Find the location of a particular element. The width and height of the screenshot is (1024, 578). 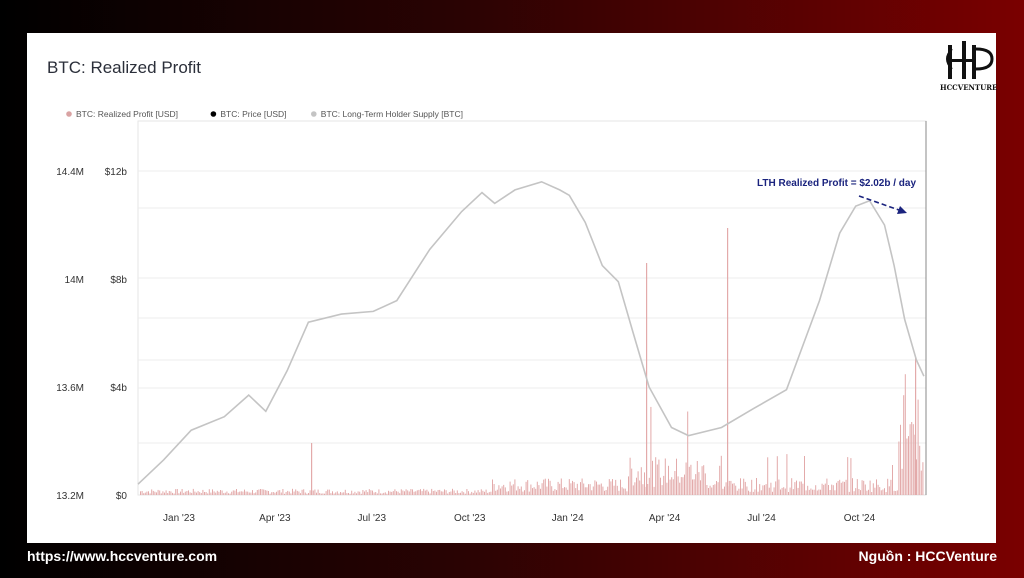

profit-spike is located at coordinates (728, 361).